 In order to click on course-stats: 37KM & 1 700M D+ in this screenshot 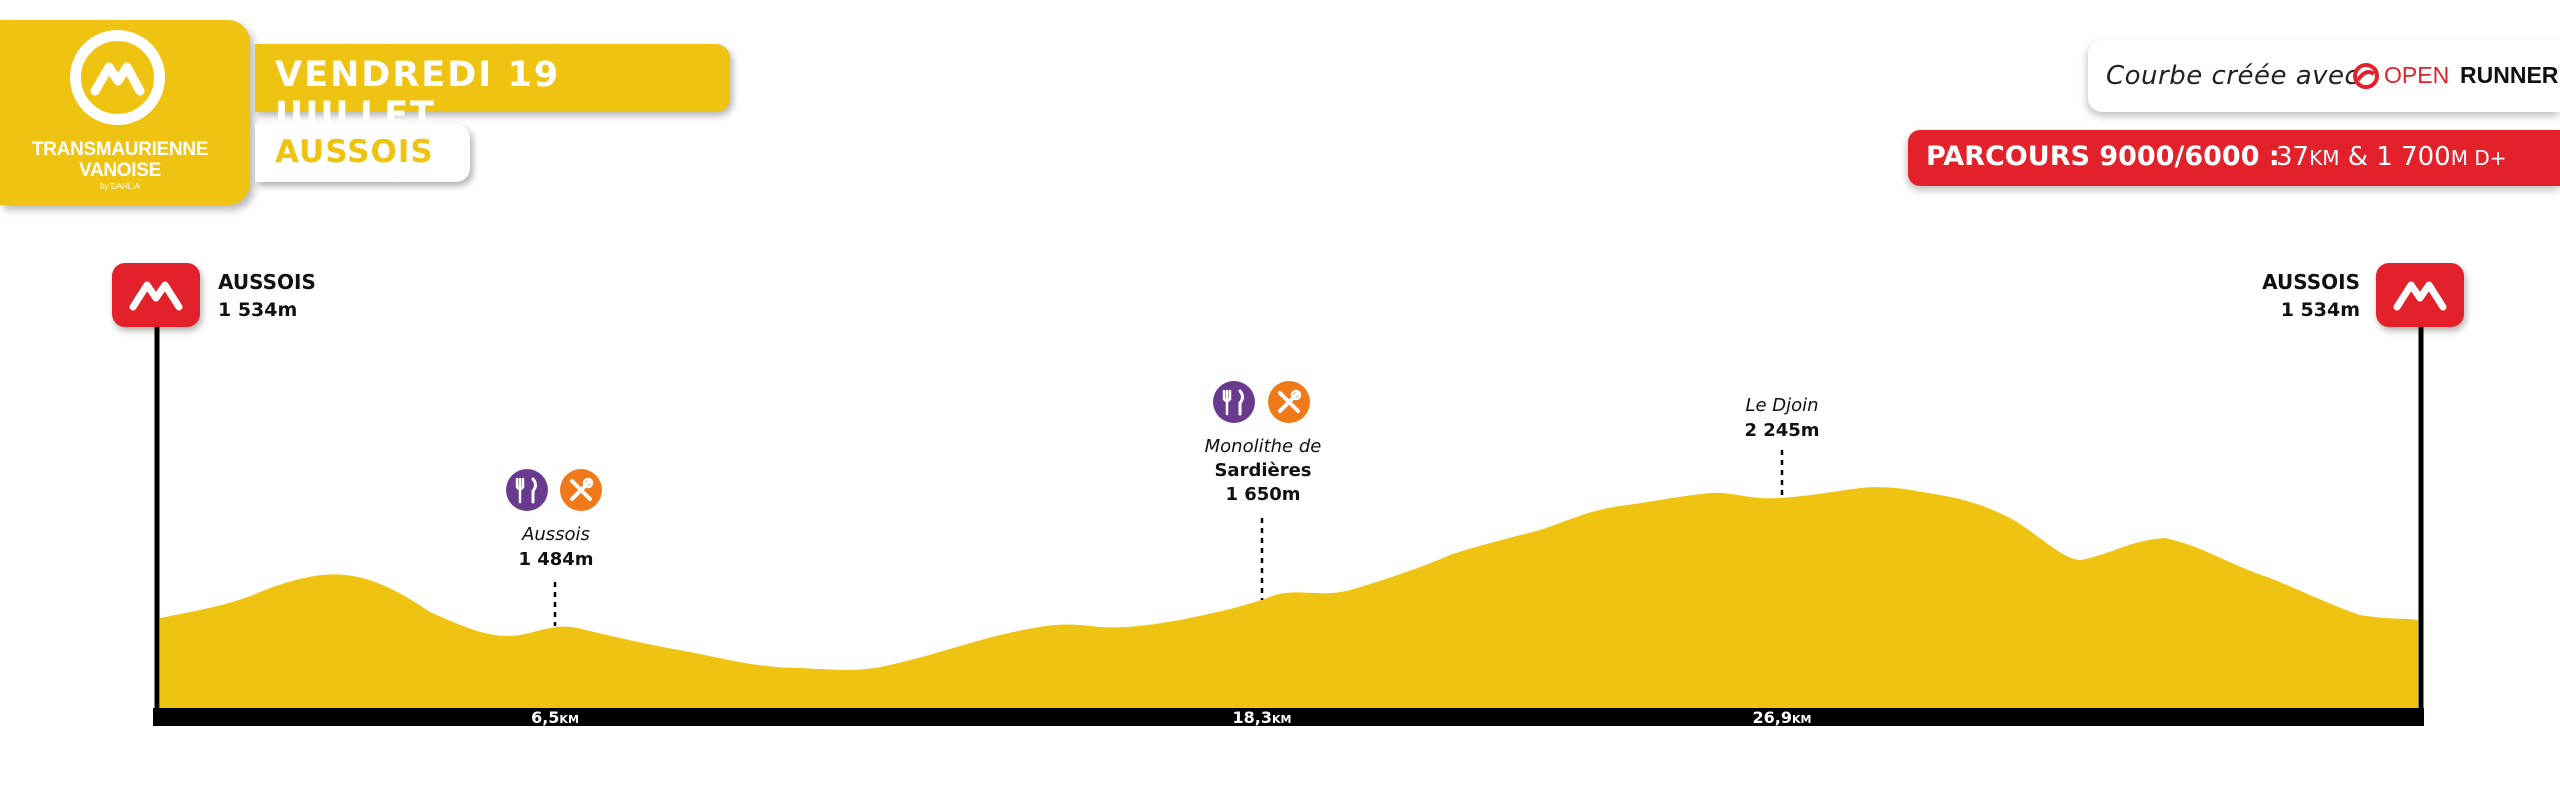, I will do `click(2391, 157)`.